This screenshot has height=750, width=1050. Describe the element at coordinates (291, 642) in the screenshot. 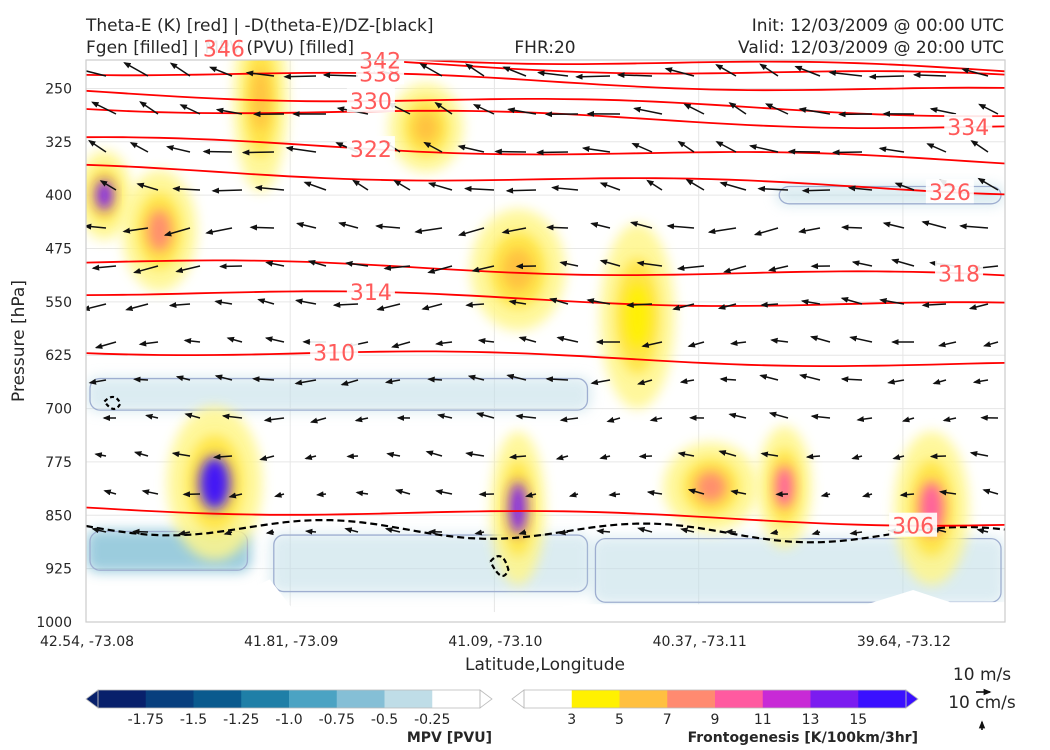

I see `x-tick-label: 41.81, -73.09` at that location.